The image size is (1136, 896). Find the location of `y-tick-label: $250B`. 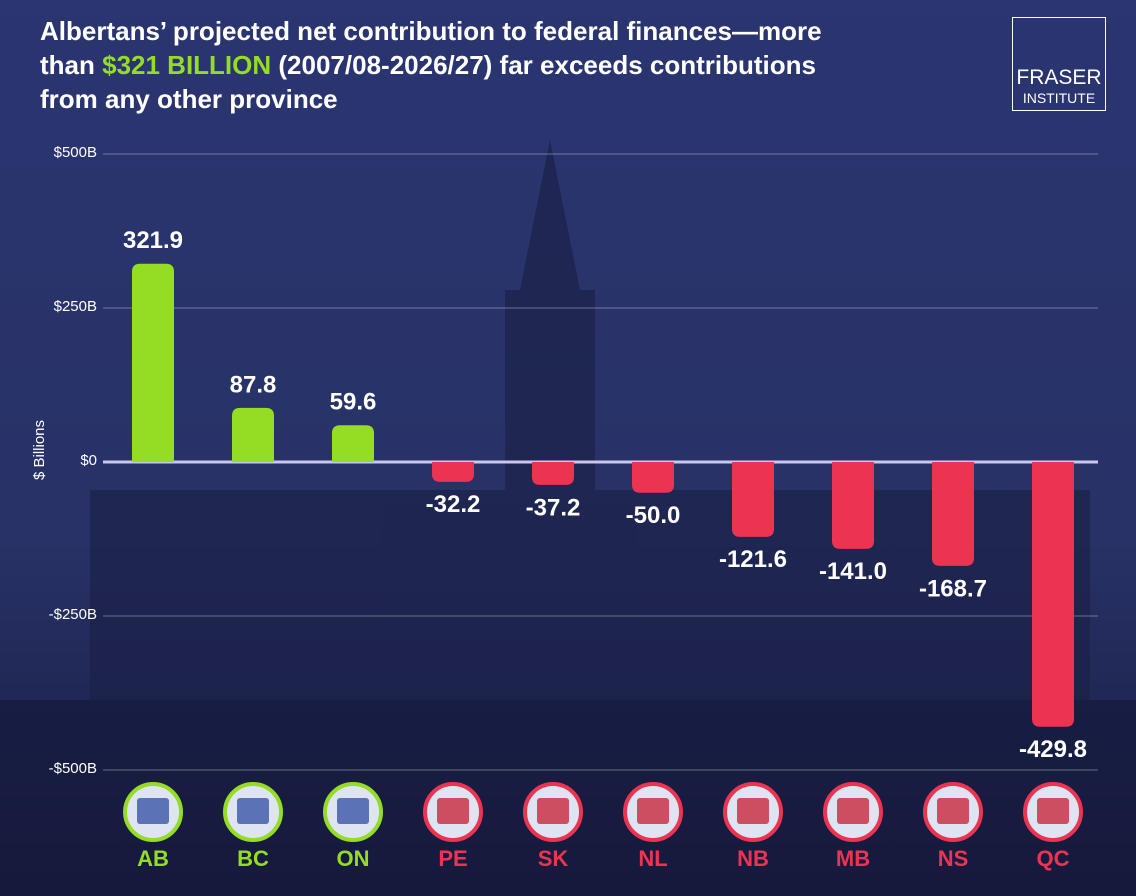

y-tick-label: $250B is located at coordinates (75, 306).